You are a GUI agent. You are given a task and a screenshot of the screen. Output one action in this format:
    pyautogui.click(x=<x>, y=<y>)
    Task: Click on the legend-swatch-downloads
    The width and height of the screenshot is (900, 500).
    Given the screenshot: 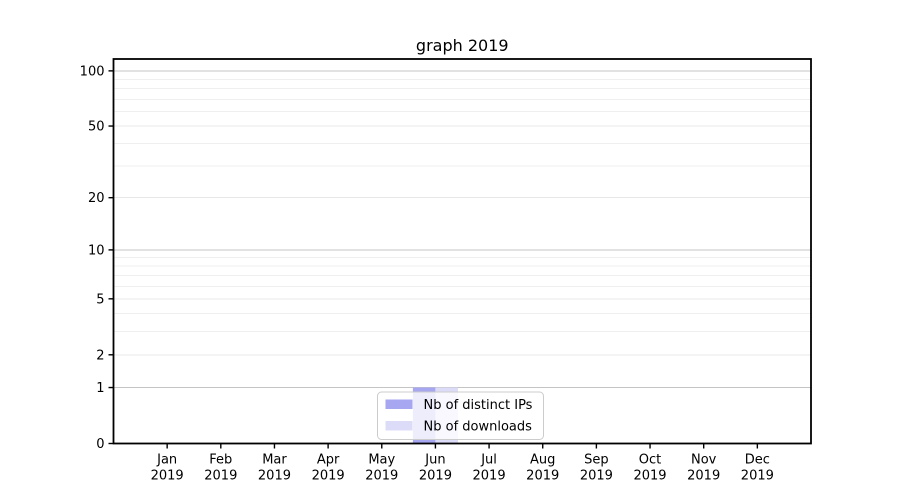 What is the action you would take?
    pyautogui.click(x=399, y=426)
    